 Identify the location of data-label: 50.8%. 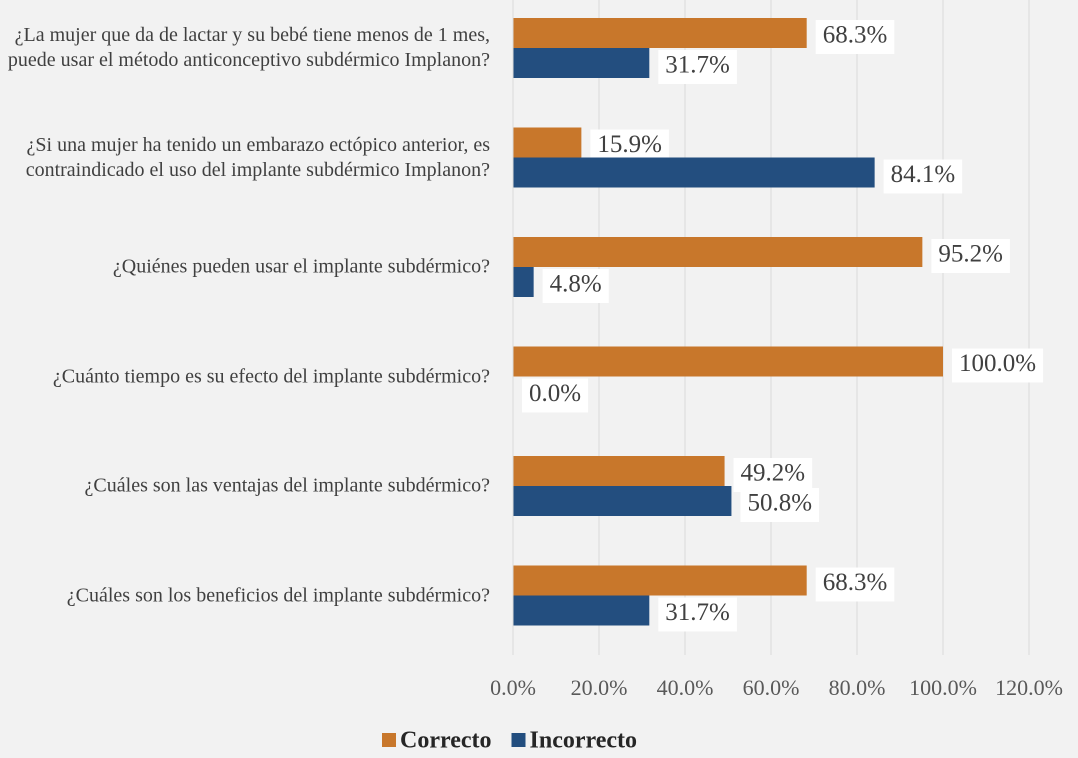
(779, 503).